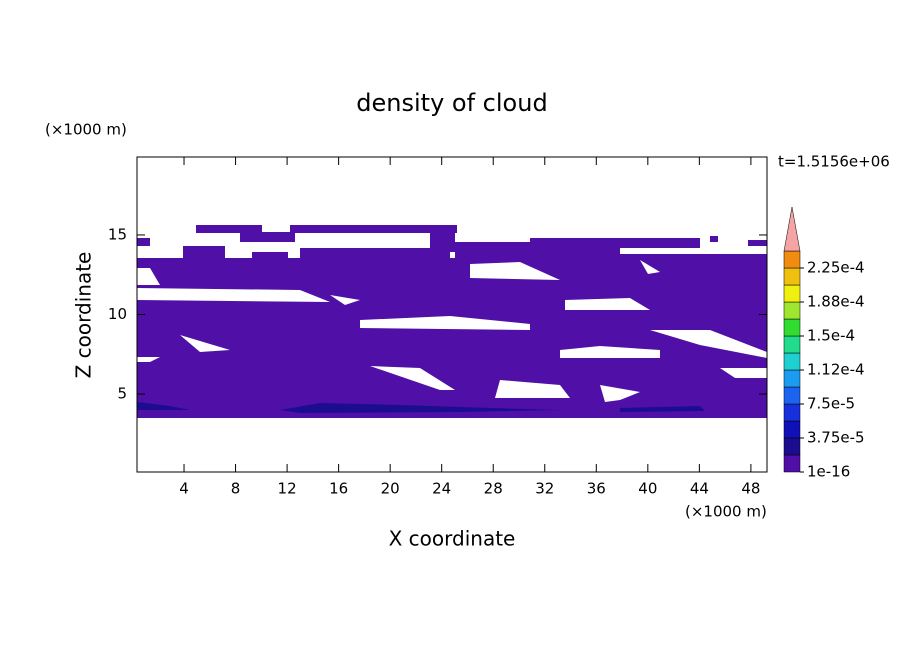 The height and width of the screenshot is (654, 904). Describe the element at coordinates (86, 130) in the screenshot. I see `y-unit: (×1000 m)` at that location.